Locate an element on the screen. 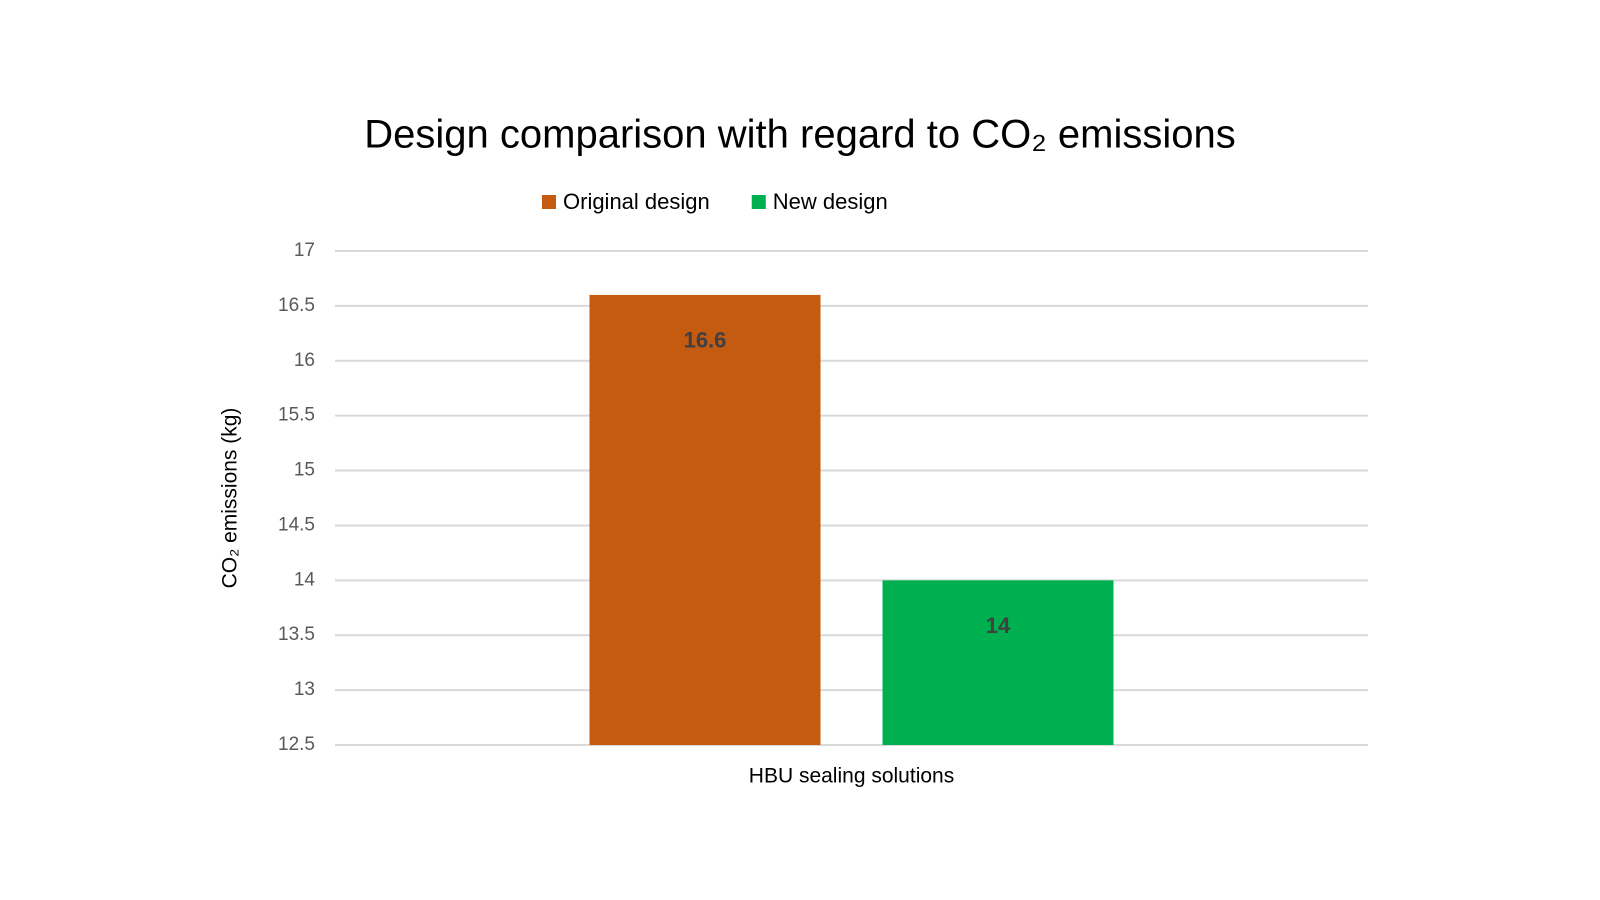 This screenshot has width=1600, height=900. legend-label: Original design is located at coordinates (636, 201).